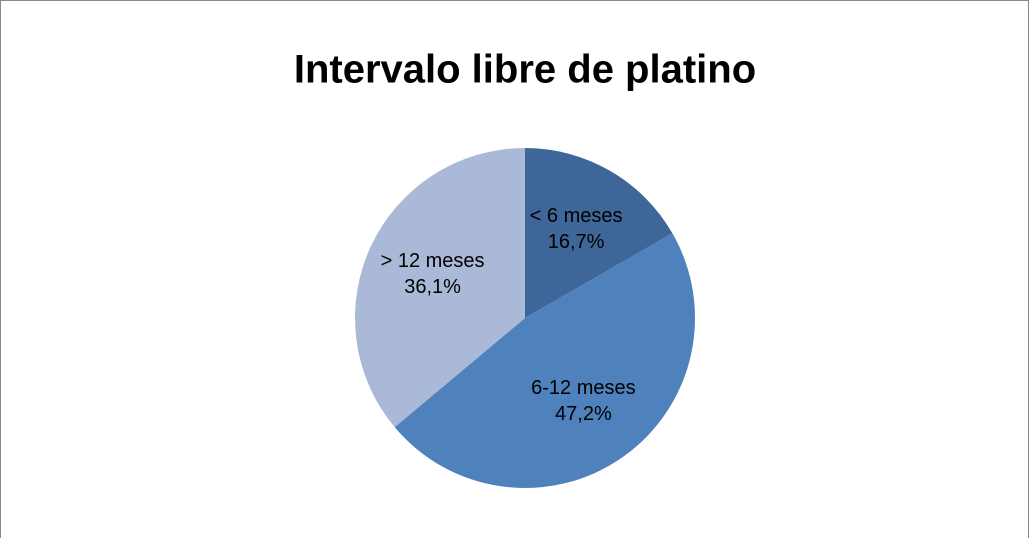 The height and width of the screenshot is (538, 1030). What do you see at coordinates (583, 388) in the screenshot?
I see `slice-category-label: 6-12 meses` at bounding box center [583, 388].